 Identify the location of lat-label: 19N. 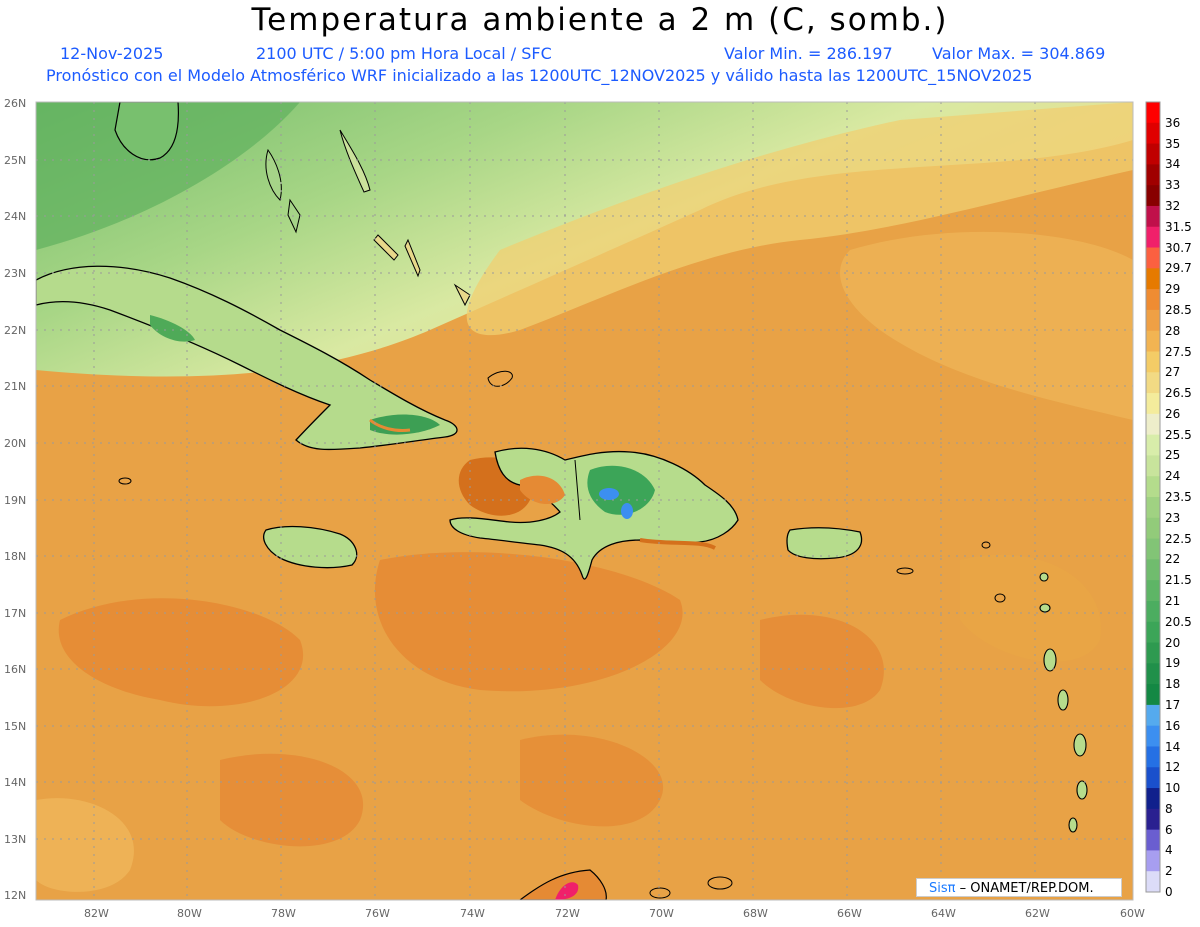
(15, 500).